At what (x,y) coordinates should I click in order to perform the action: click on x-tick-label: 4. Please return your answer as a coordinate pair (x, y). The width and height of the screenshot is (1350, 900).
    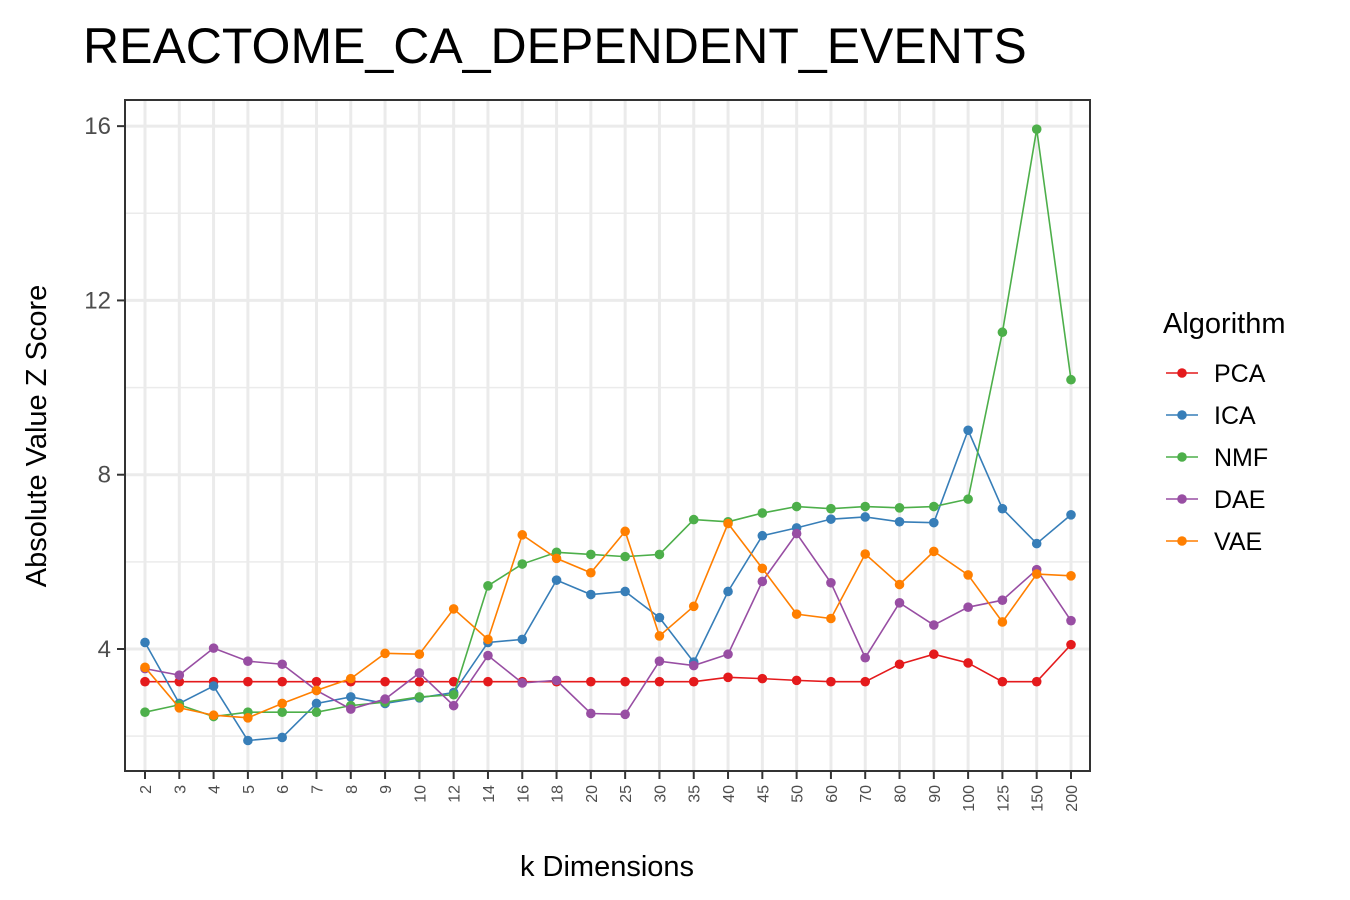
    Looking at the image, I should click on (215, 789).